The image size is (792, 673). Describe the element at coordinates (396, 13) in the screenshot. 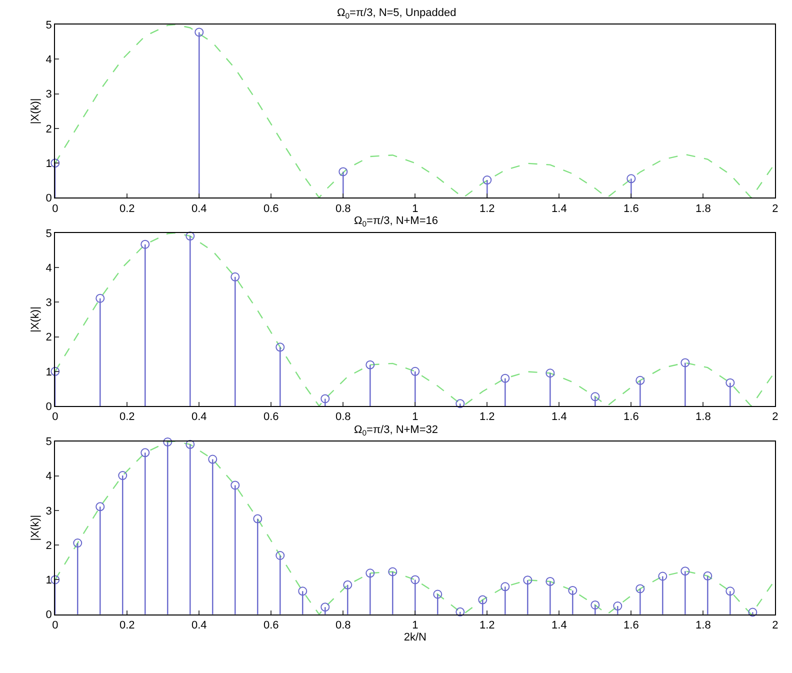

I see `chart-title: Ω$_{0}$=π/3, N=5, Unpadded` at that location.